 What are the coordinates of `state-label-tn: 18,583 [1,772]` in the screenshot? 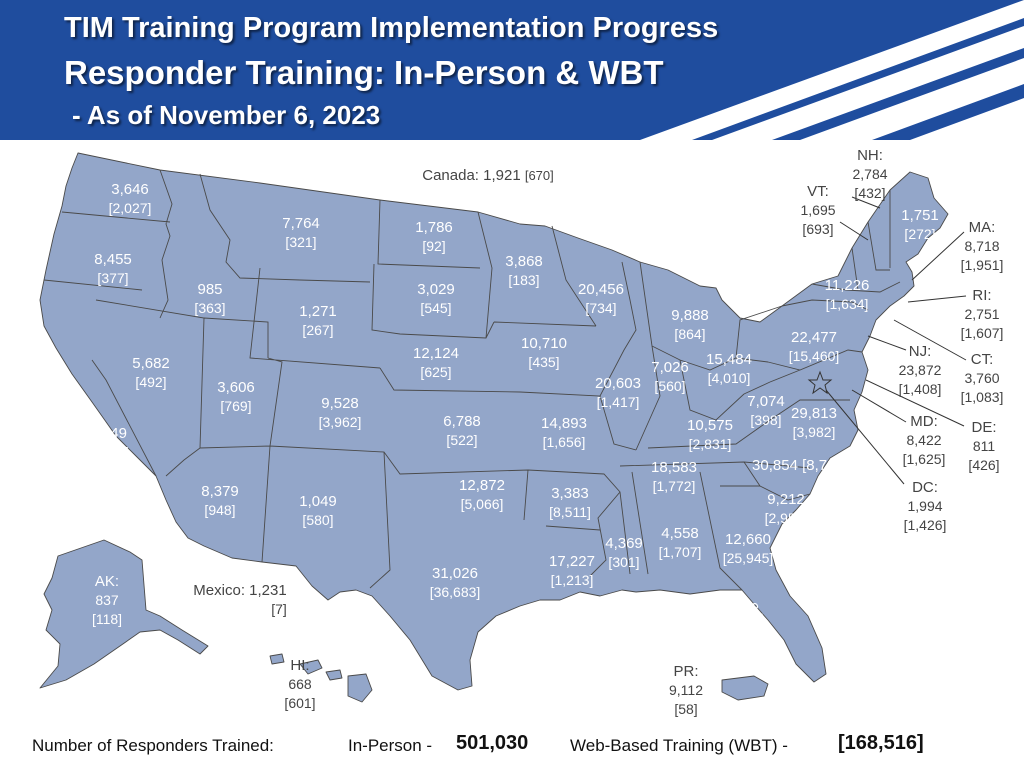 It's located at (674, 476).